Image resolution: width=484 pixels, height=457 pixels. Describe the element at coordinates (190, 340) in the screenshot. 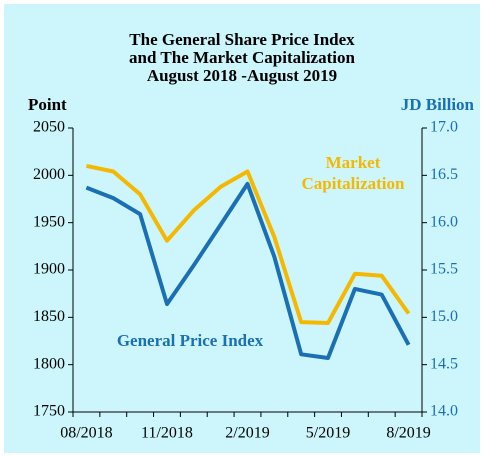

I see `series-label: General Price Index` at that location.